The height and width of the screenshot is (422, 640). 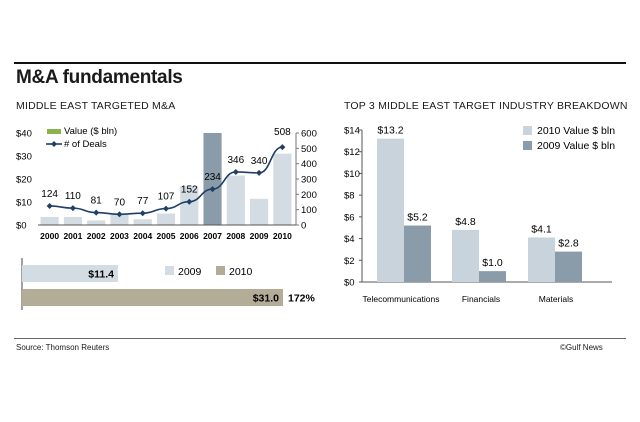 What do you see at coordinates (24, 157) in the screenshot?
I see `left-axis-tick: $30` at bounding box center [24, 157].